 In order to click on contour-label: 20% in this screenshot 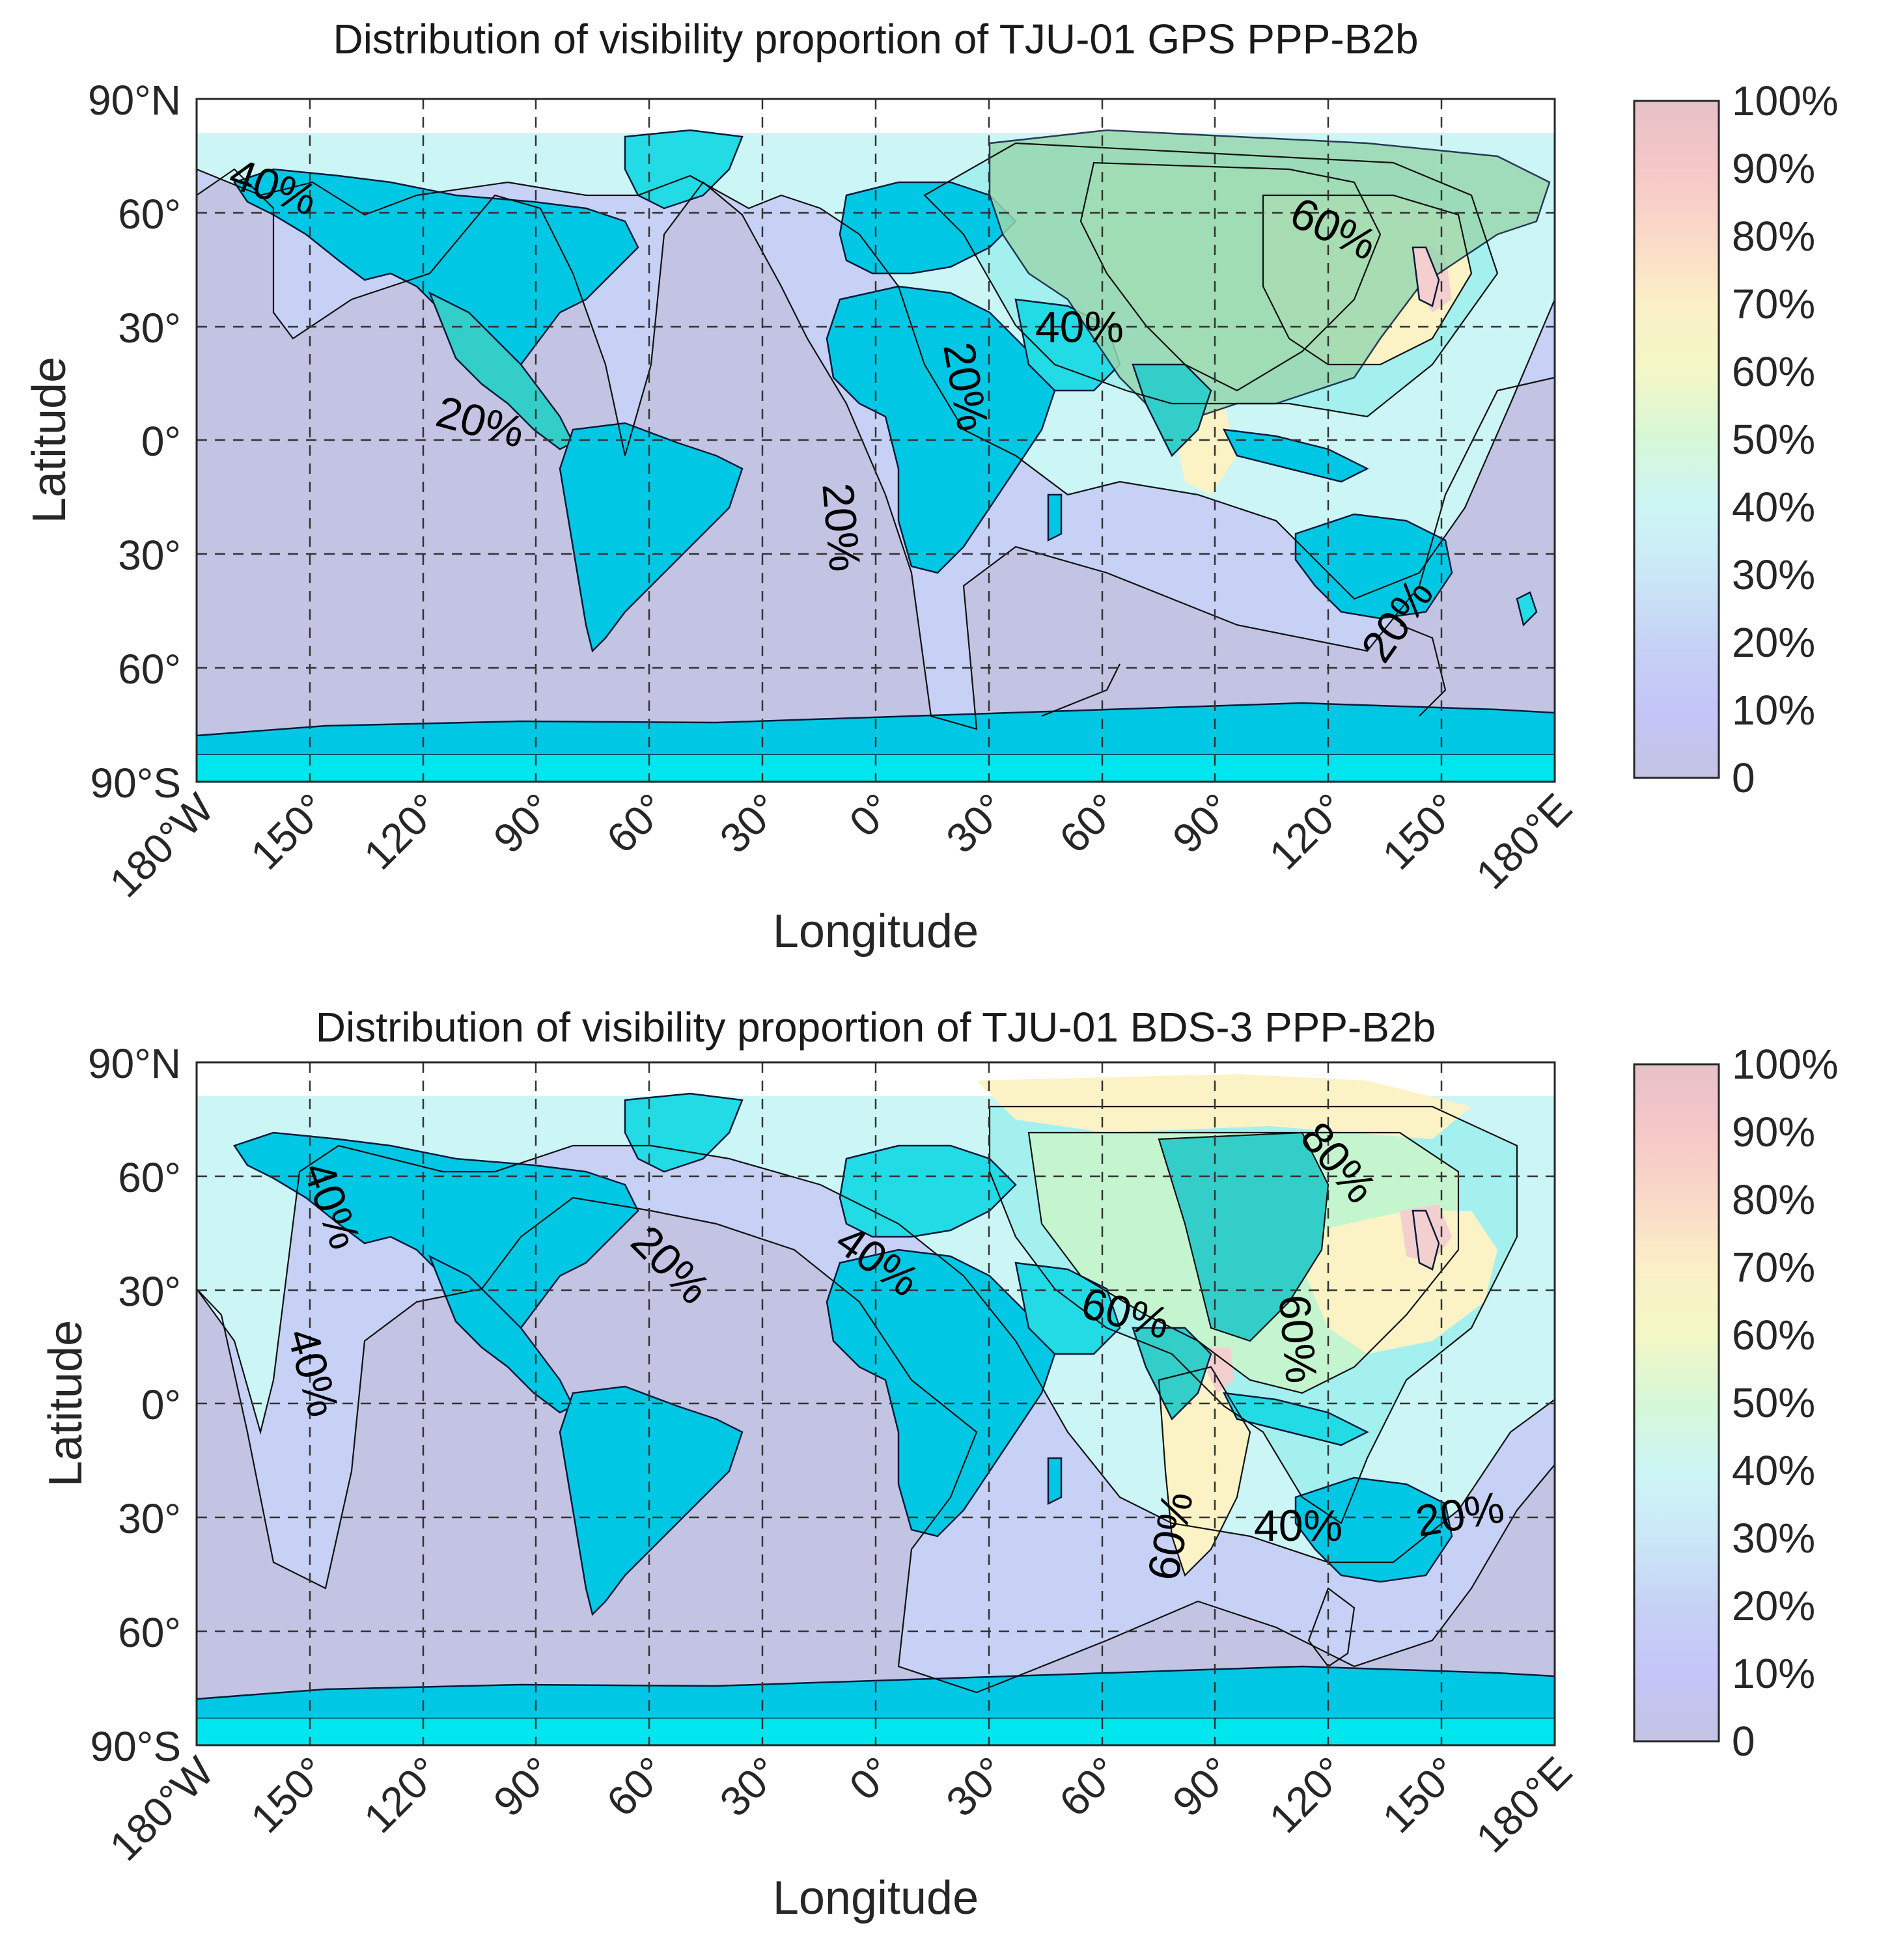, I will do `click(841, 527)`.